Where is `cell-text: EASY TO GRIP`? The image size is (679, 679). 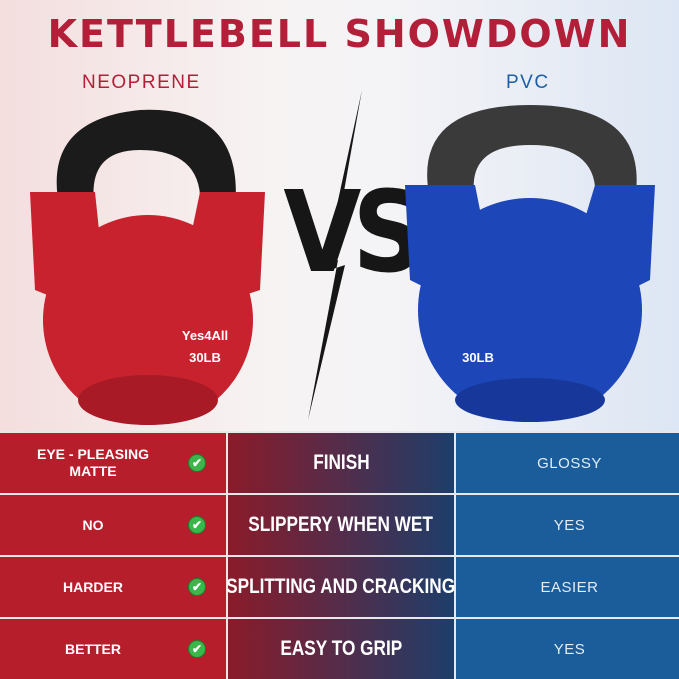 cell-text: EASY TO GRIP is located at coordinates (341, 648).